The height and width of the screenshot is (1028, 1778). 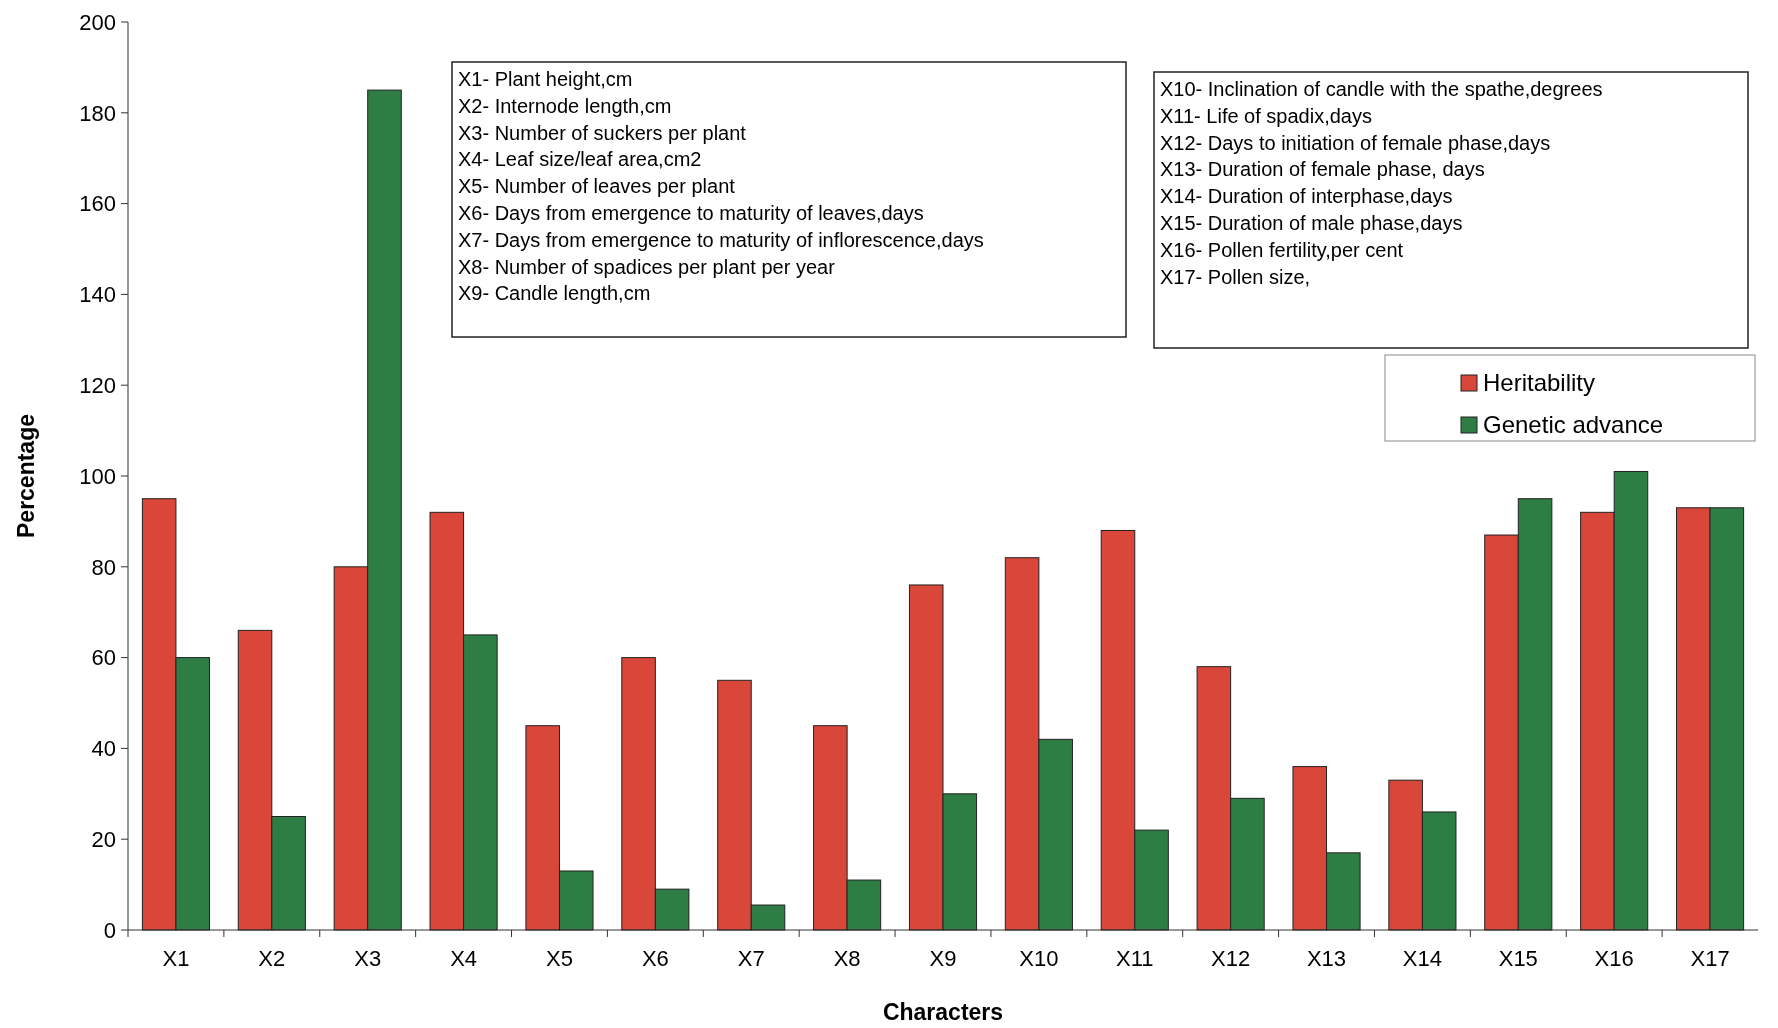 I want to click on x-tick-label: X15, so click(x=1518, y=958).